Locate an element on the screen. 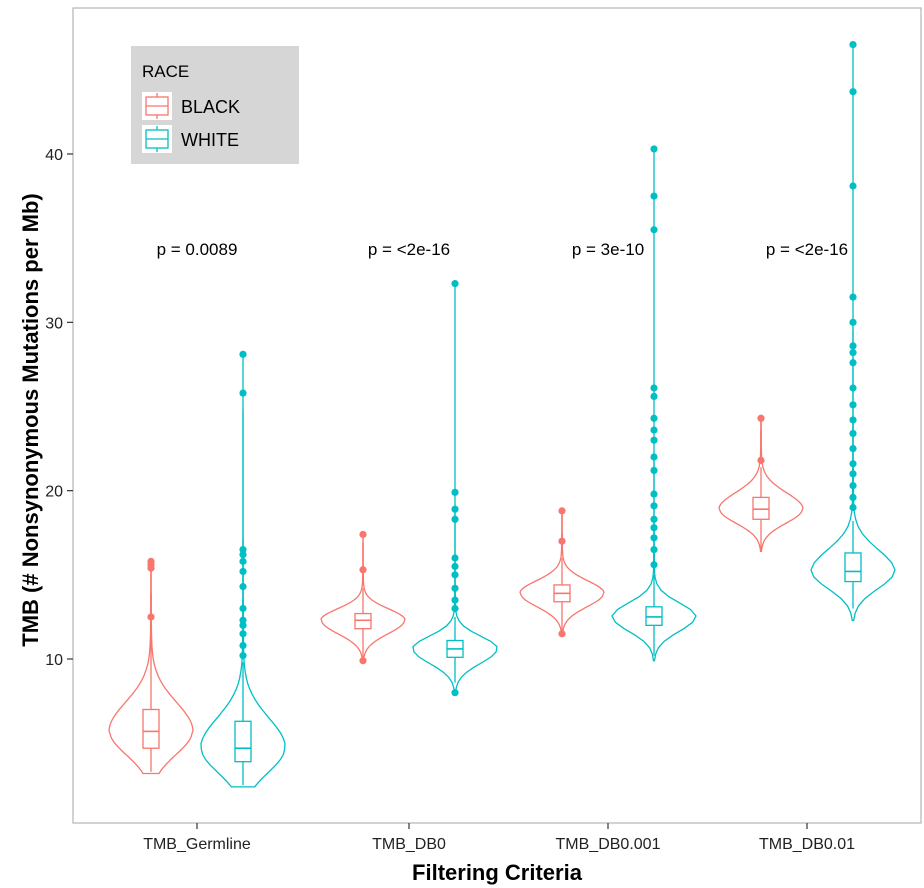 The height and width of the screenshot is (888, 924). x-tick-label: TMB_DB0.01 is located at coordinates (807, 844).